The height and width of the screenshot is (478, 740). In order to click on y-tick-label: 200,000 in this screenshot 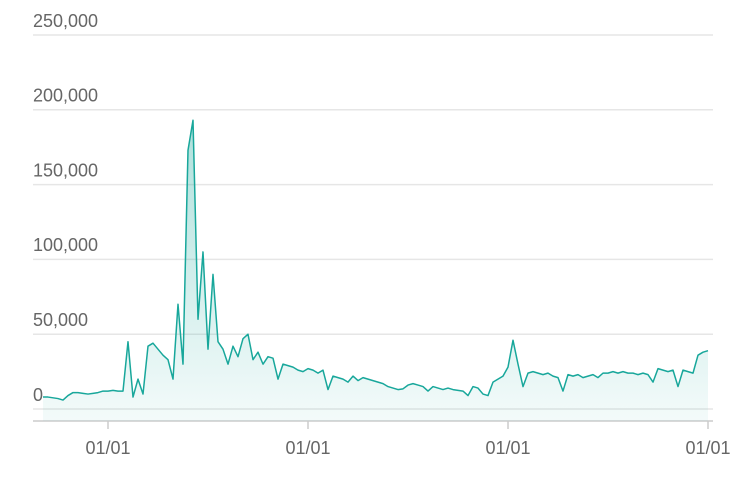, I will do `click(65, 96)`.